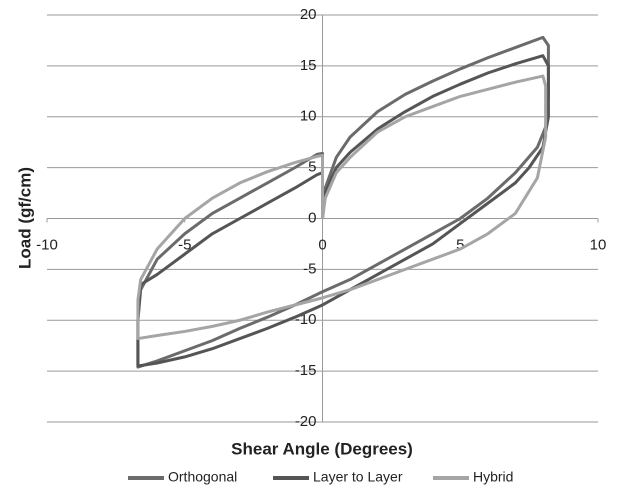 The height and width of the screenshot is (489, 618). What do you see at coordinates (312, 167) in the screenshot?
I see `y-tick-label: 5` at bounding box center [312, 167].